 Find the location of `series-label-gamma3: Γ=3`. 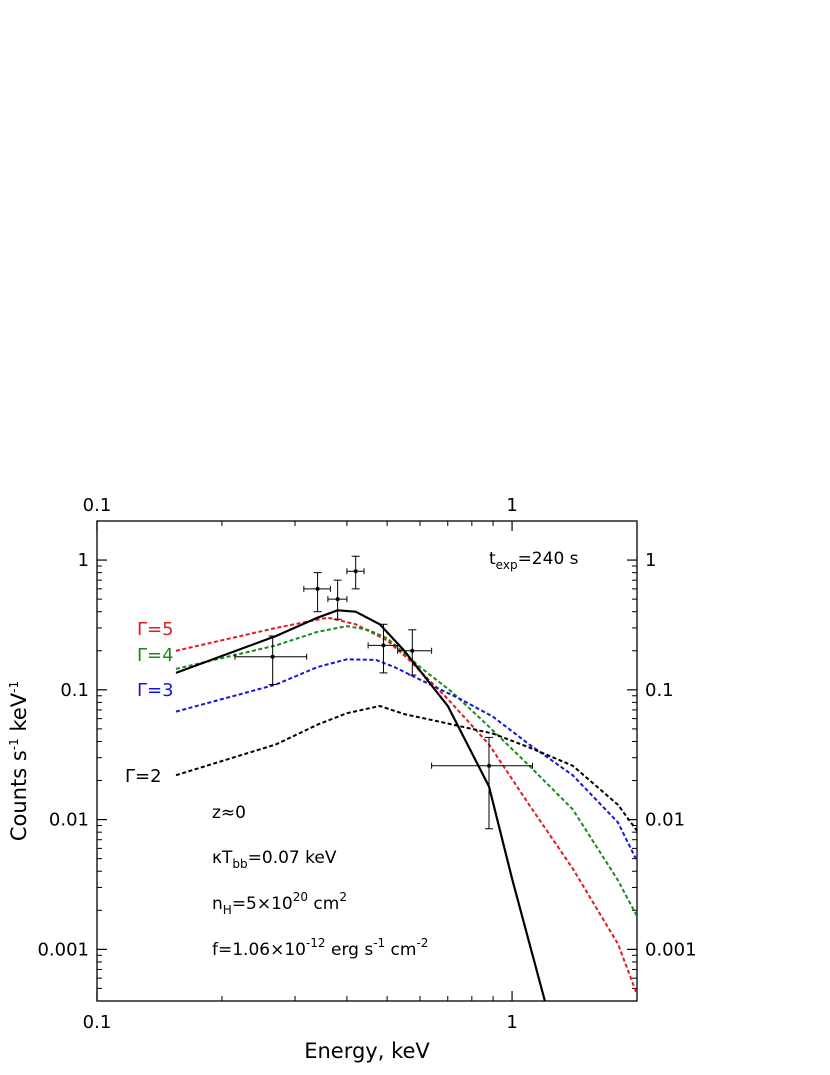

series-label-gamma3: Γ=3 is located at coordinates (155, 690).